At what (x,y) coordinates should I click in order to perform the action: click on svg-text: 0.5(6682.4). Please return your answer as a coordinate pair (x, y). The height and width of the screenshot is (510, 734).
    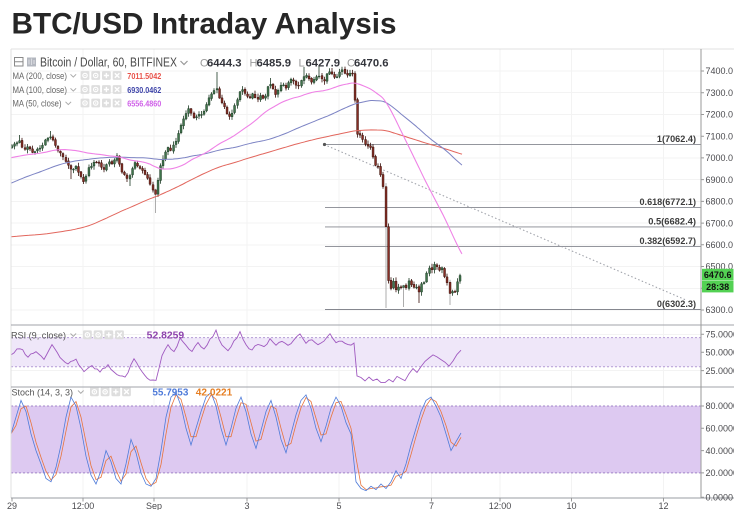
    Looking at the image, I should click on (672, 221).